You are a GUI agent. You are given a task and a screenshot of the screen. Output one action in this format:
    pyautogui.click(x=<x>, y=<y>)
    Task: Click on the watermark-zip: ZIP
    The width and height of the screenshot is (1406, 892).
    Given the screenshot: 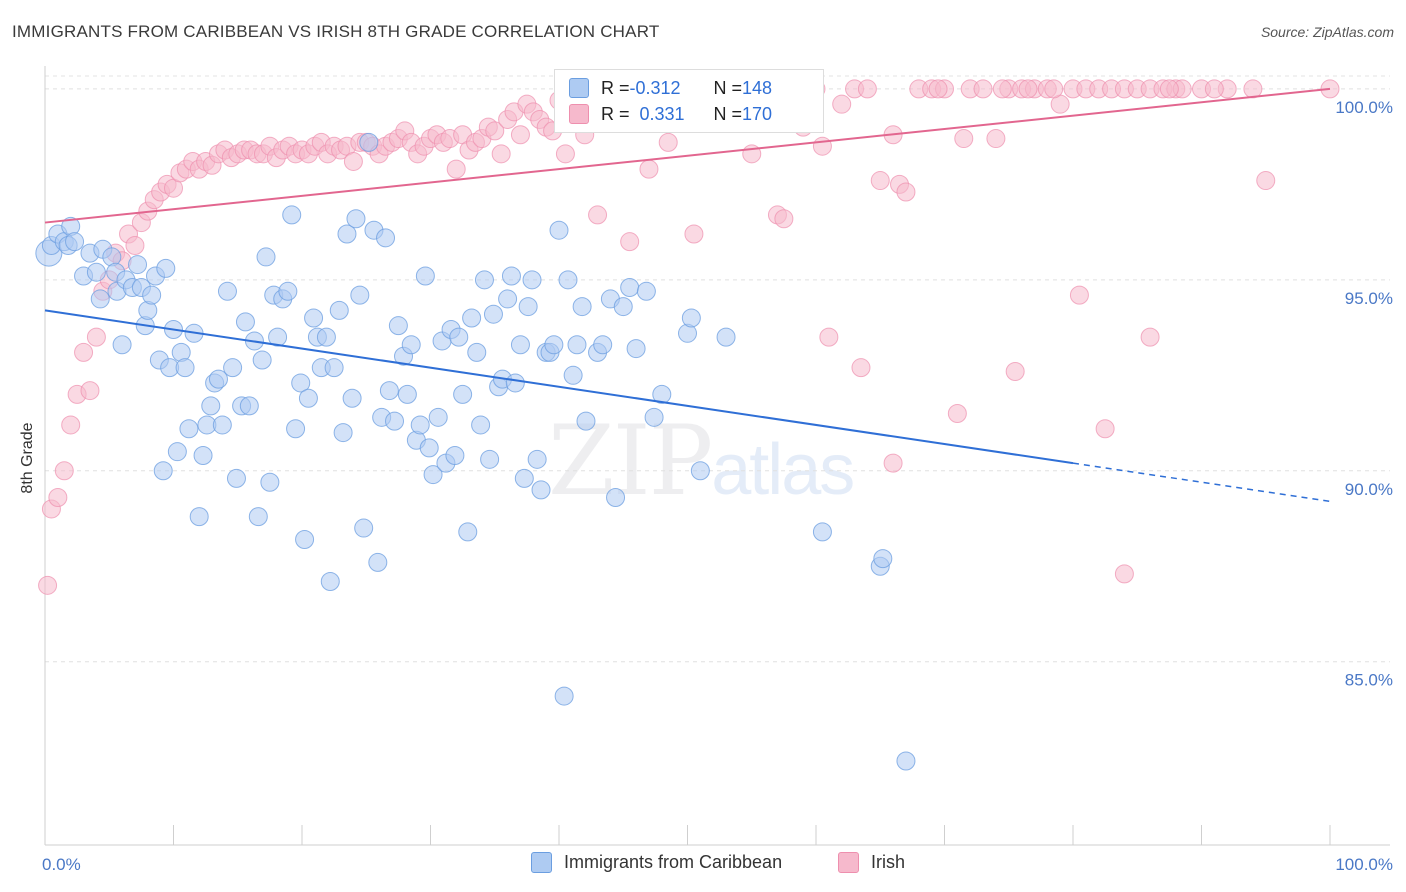 What is the action you would take?
    pyautogui.click(x=630, y=461)
    